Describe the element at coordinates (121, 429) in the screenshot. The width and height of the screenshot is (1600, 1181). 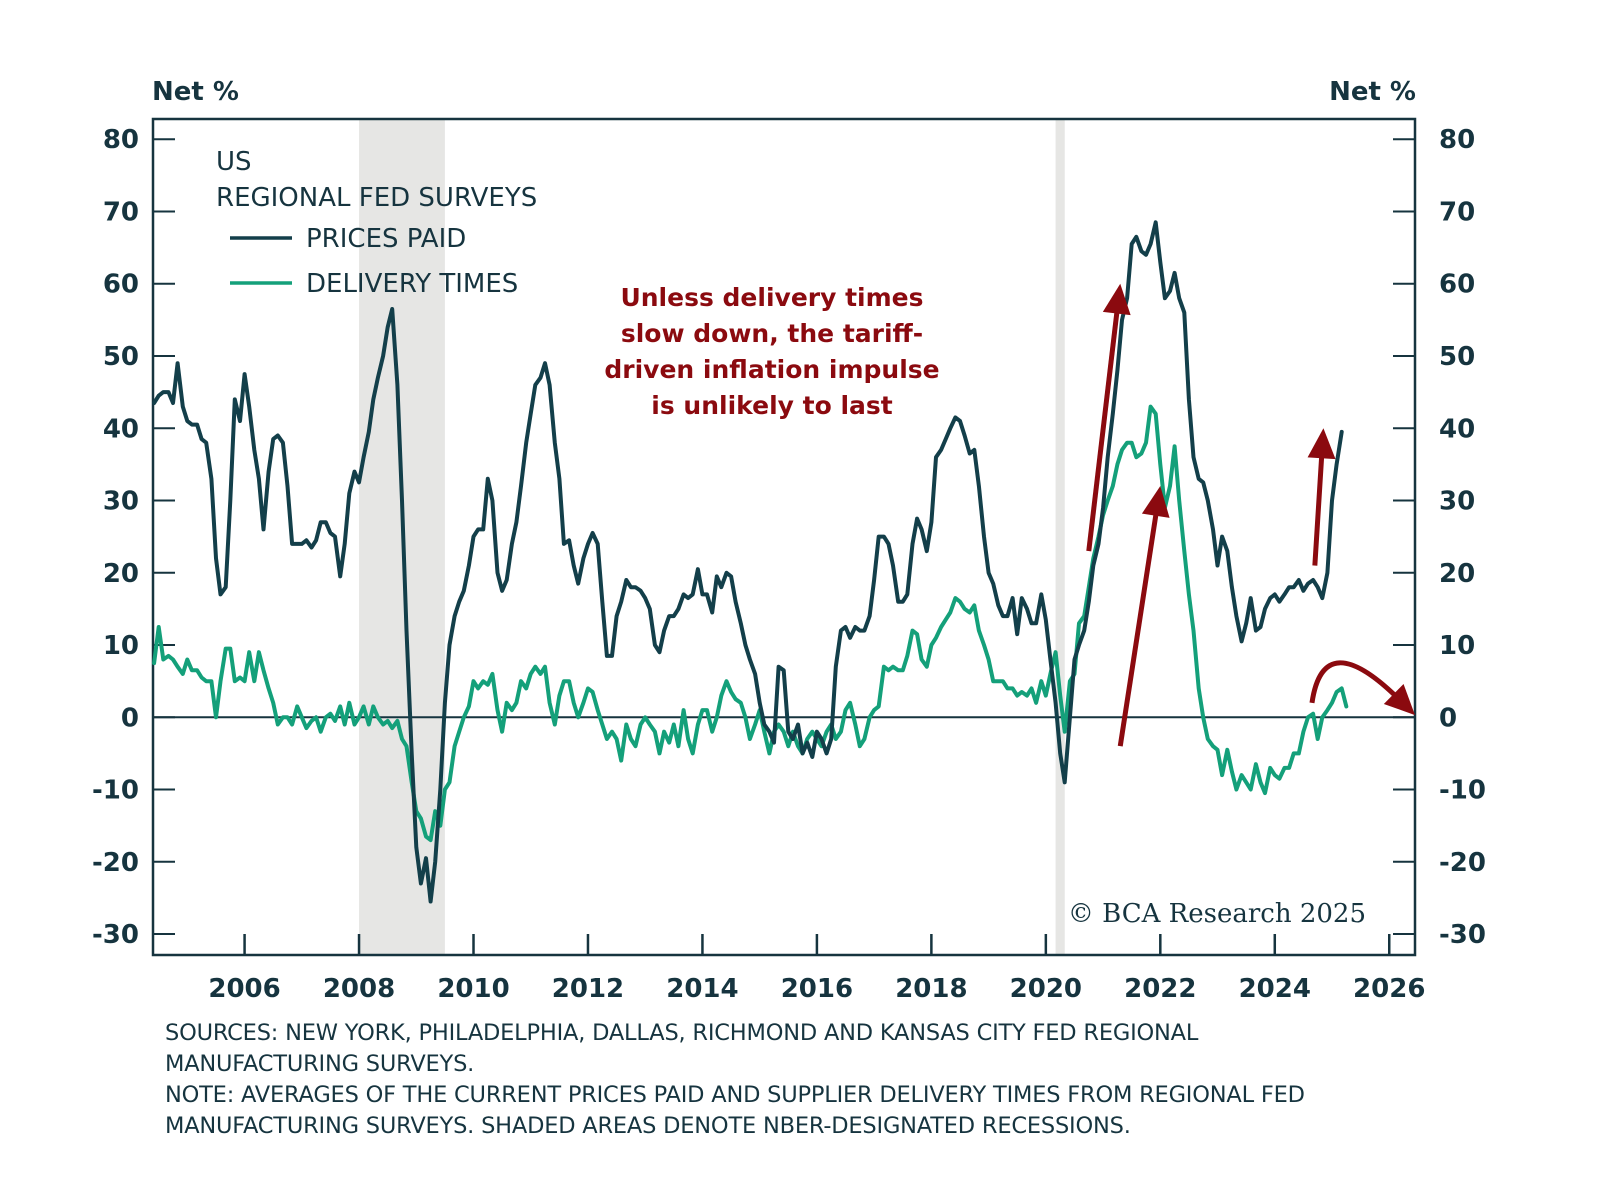
I see `y-tick-label-left: 40` at that location.